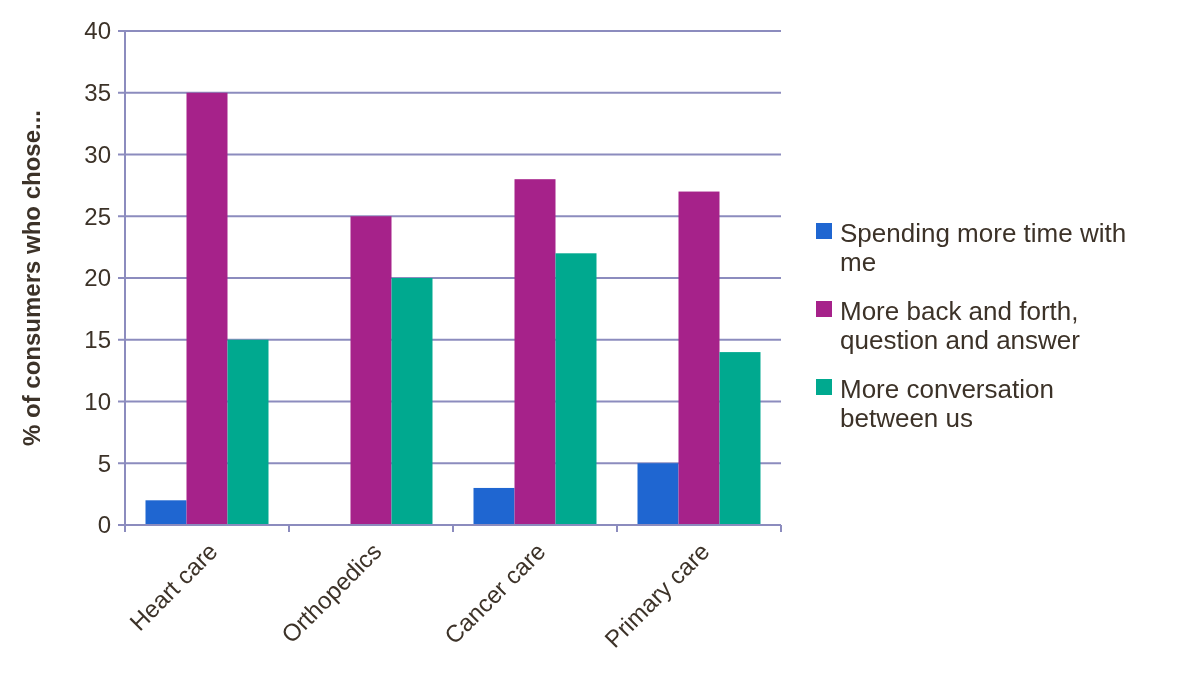 The image size is (1194, 686). Describe the element at coordinates (97, 401) in the screenshot. I see `y-tick-label: 10` at that location.